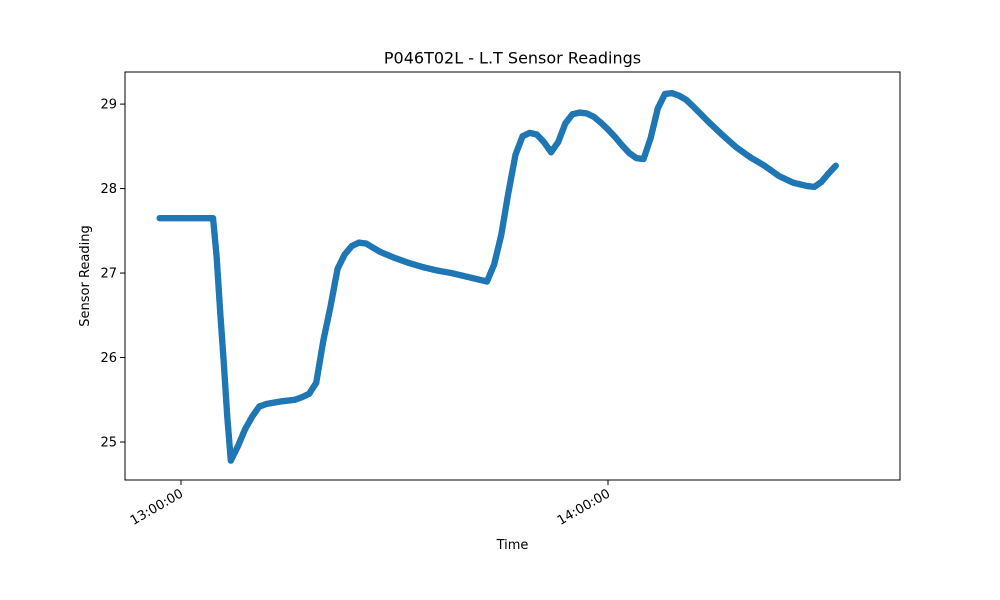 The height and width of the screenshot is (600, 1000). I want to click on y-axis: 25 26 27 28 29, so click(112, 274).